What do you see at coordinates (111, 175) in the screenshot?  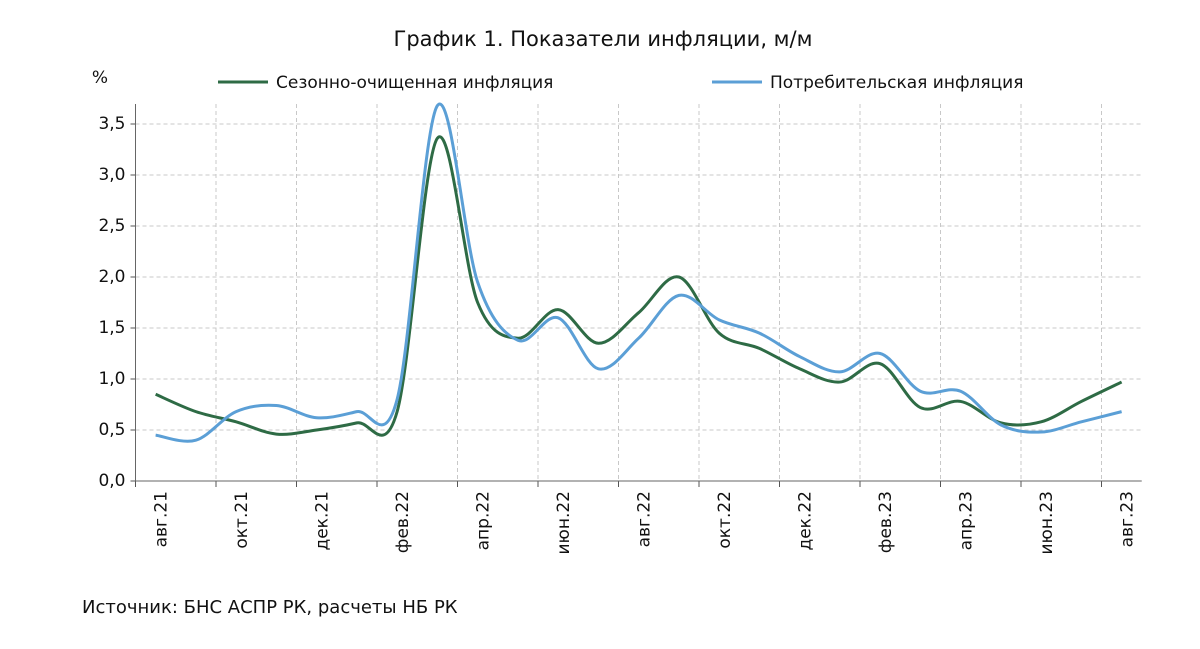 I see `y-tick-label: 3,0` at bounding box center [111, 175].